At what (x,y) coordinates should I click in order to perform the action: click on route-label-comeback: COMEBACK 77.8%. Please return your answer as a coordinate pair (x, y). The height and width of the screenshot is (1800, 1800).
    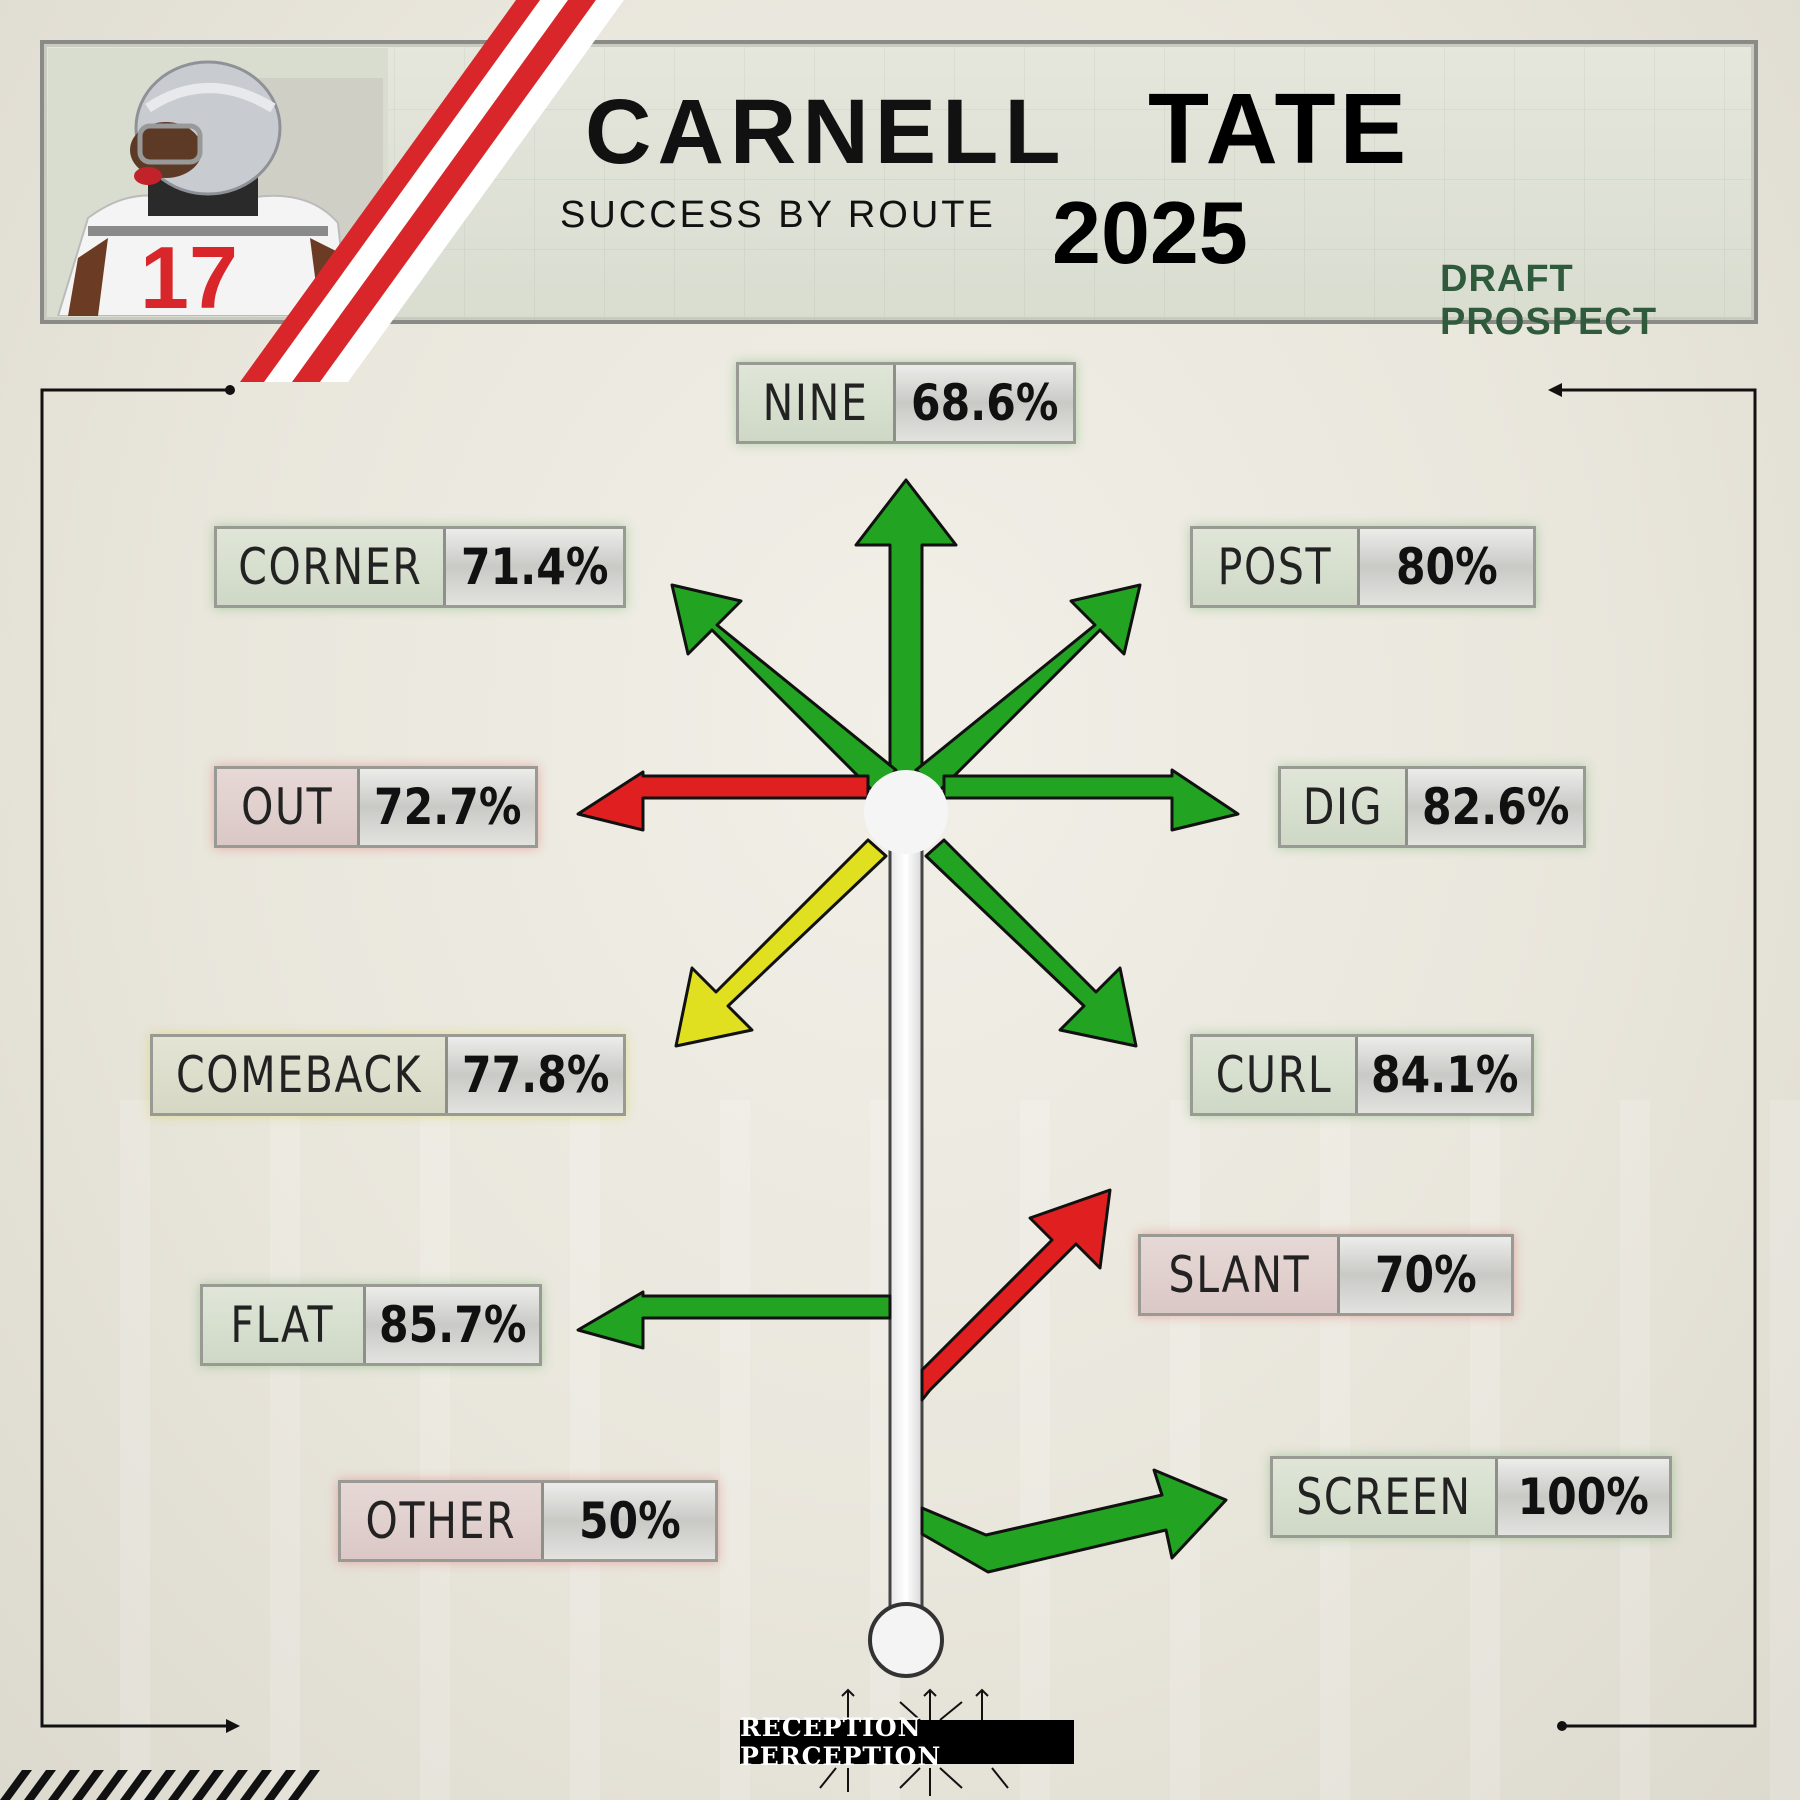
    Looking at the image, I should click on (388, 1075).